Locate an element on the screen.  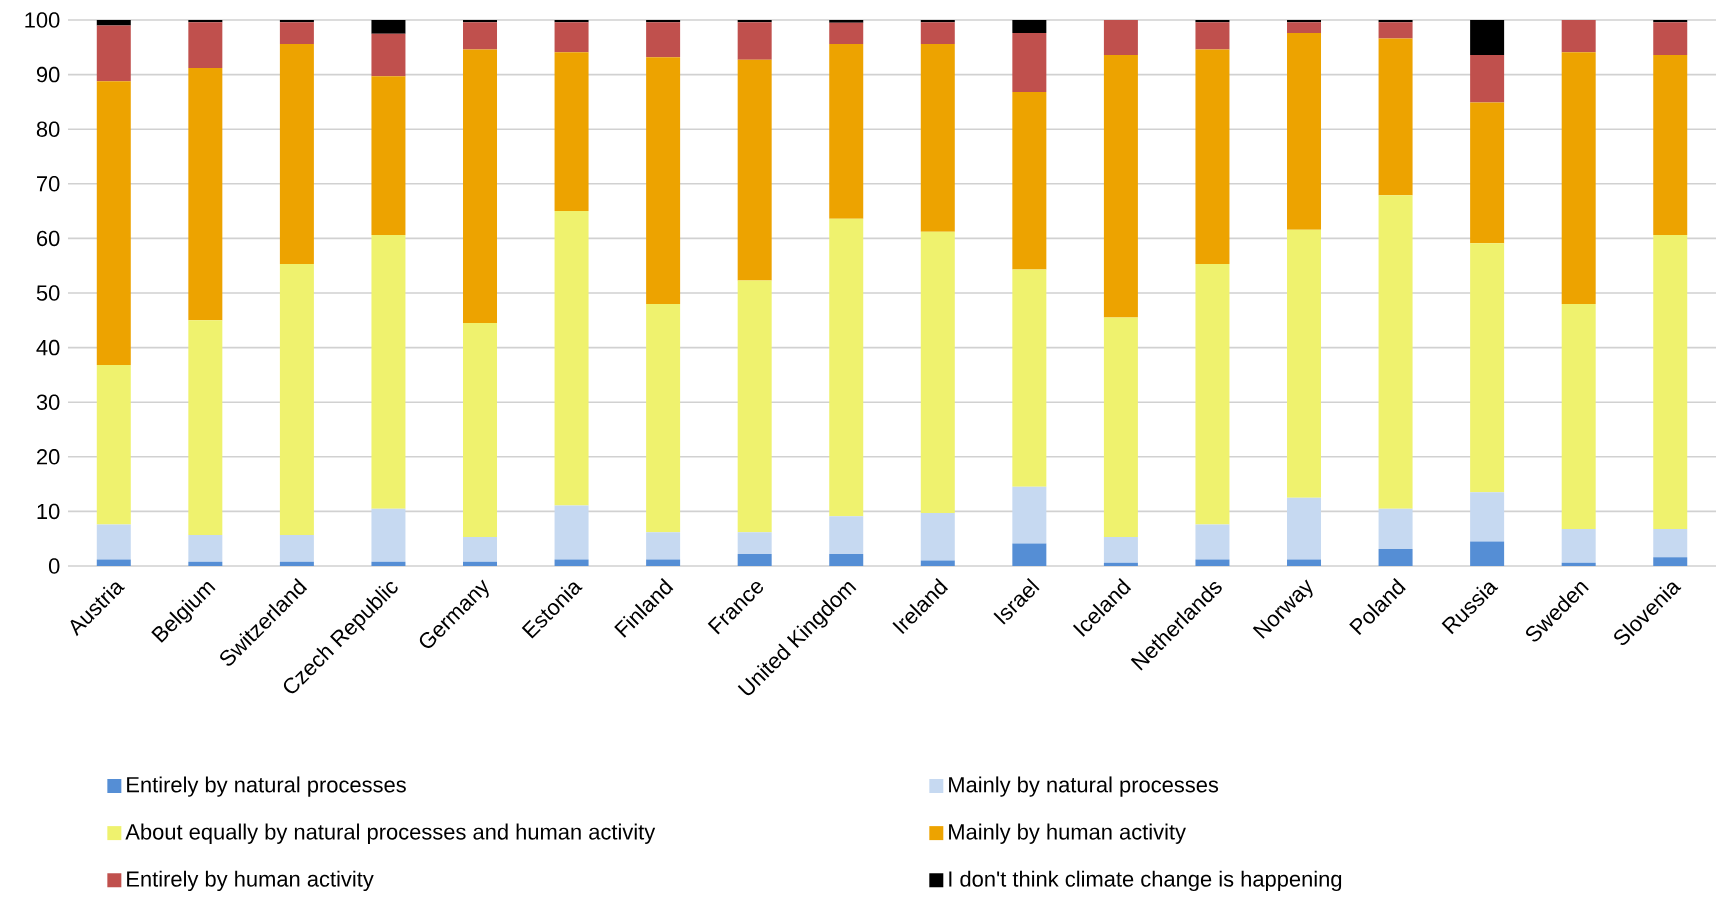
y-tick-label: 70 is located at coordinates (48, 184).